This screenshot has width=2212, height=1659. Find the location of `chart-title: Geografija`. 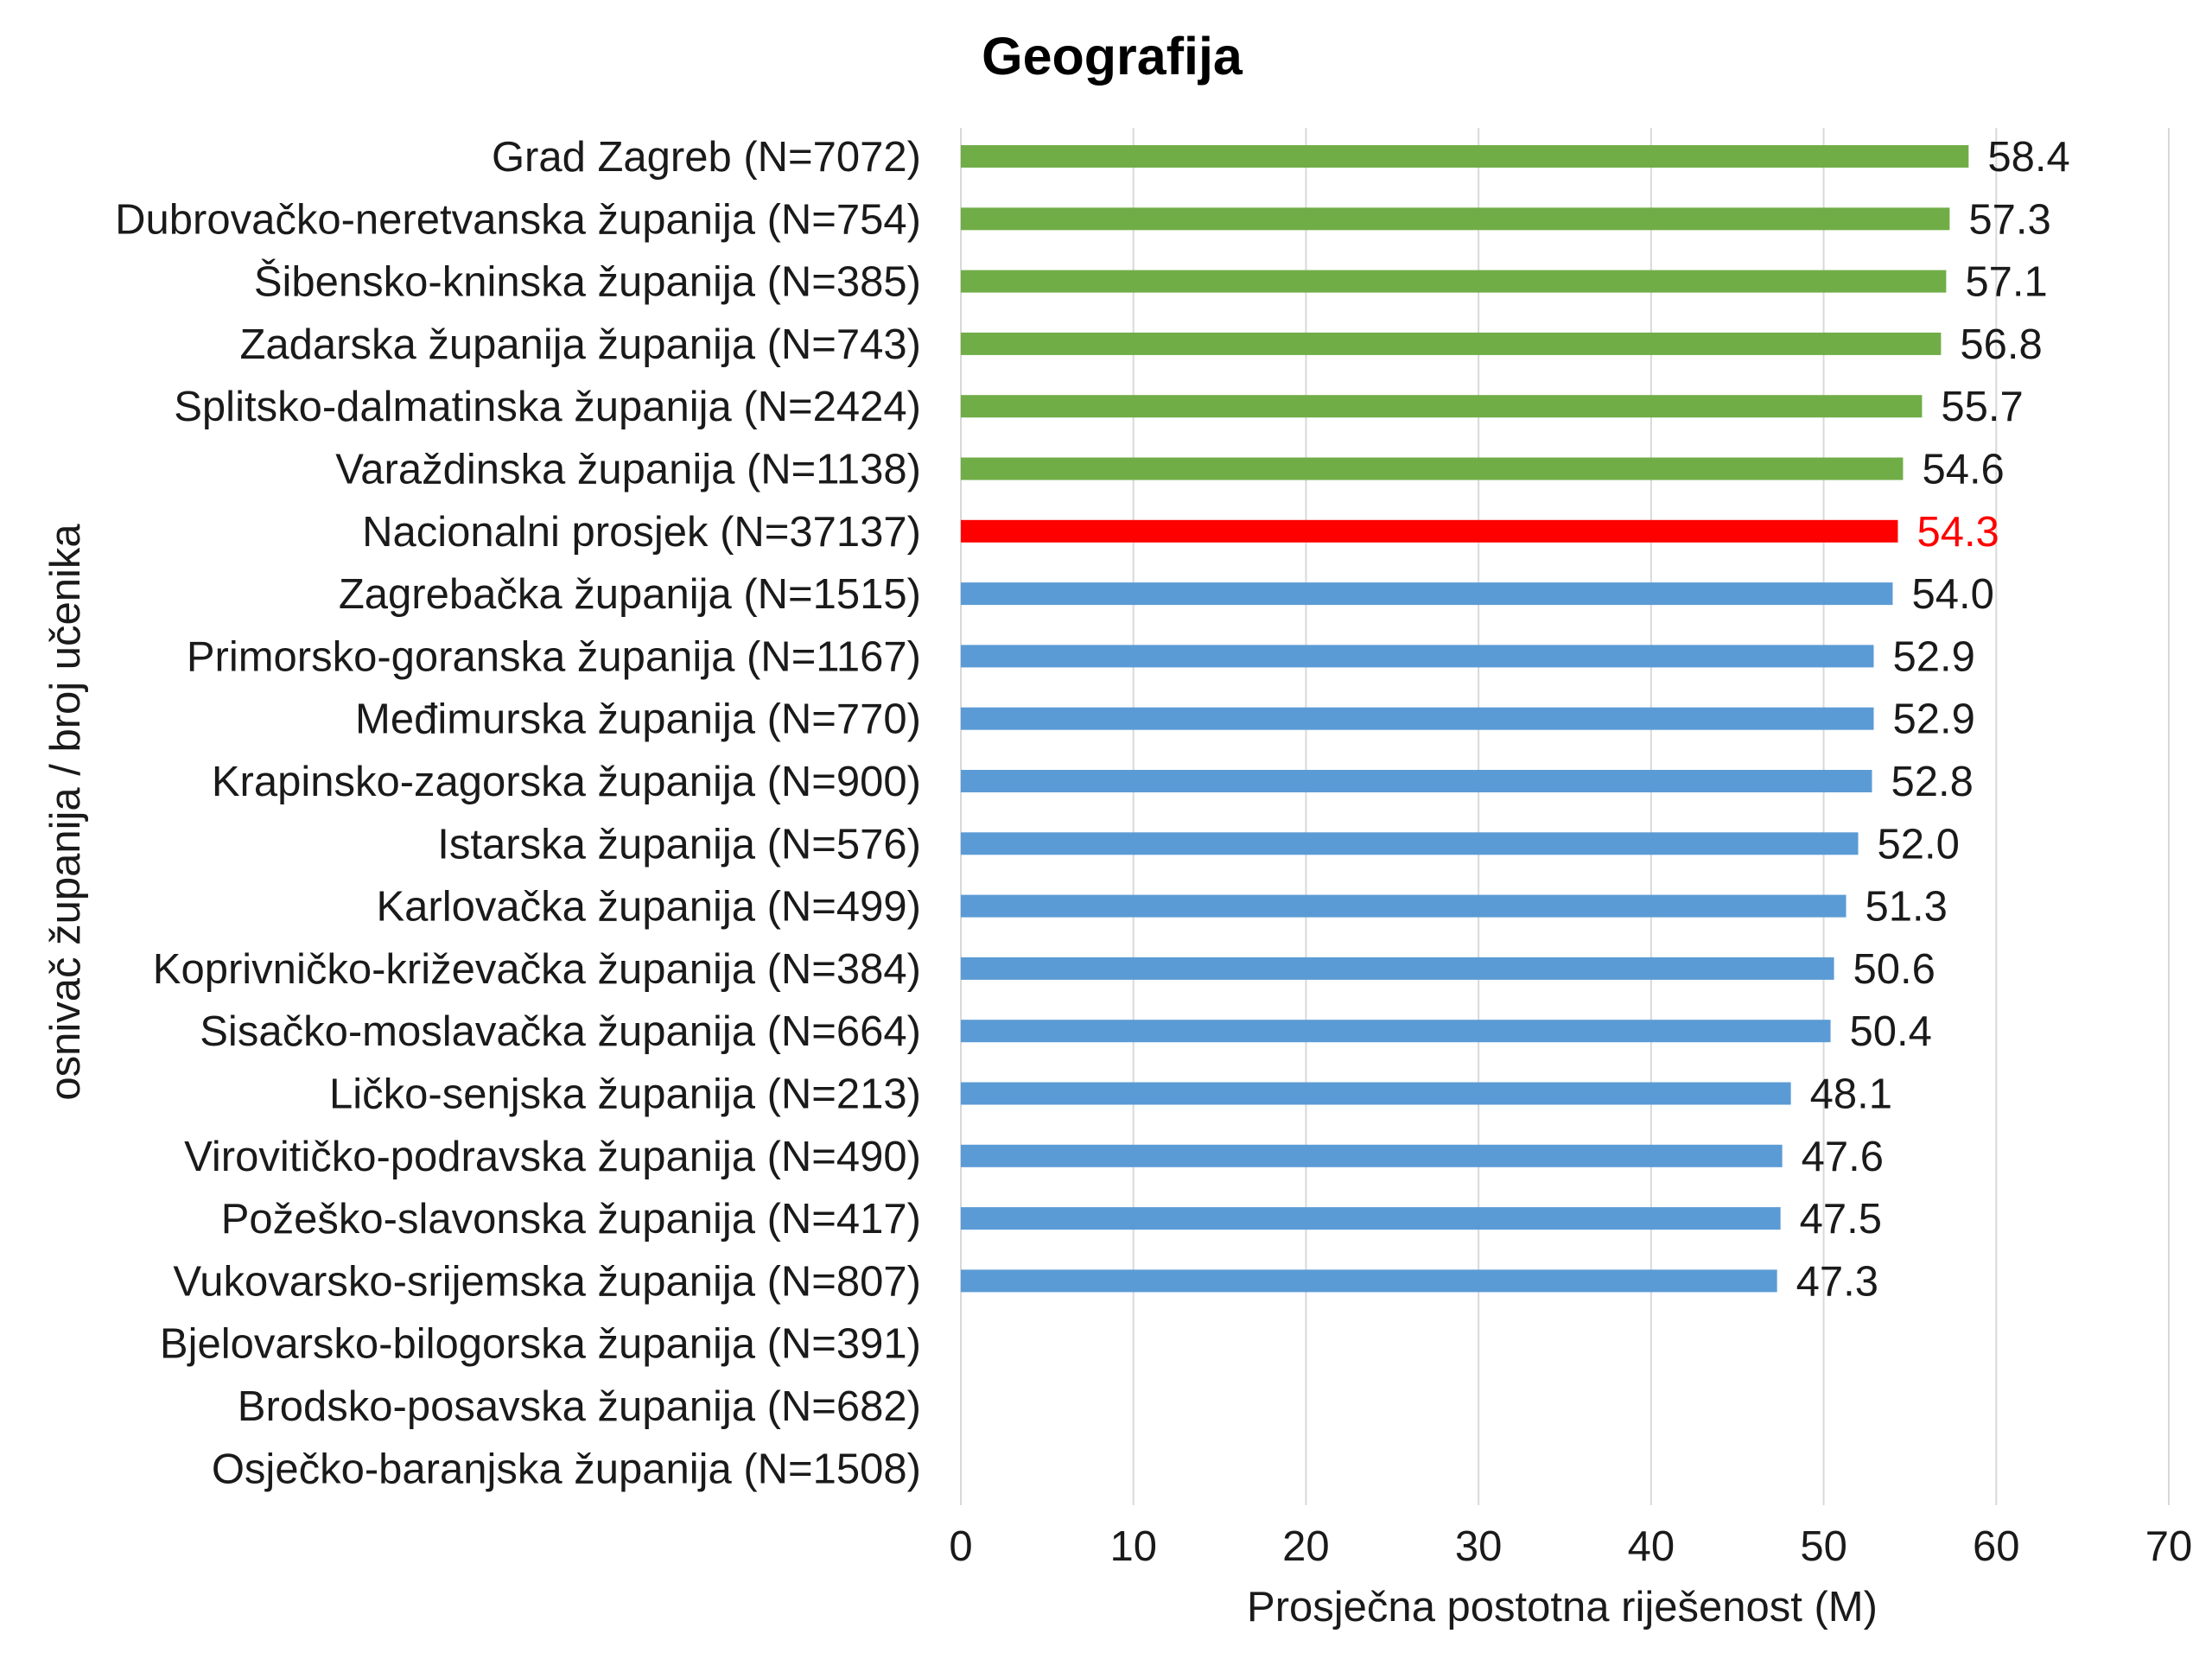

chart-title: Geografija is located at coordinates (1112, 56).